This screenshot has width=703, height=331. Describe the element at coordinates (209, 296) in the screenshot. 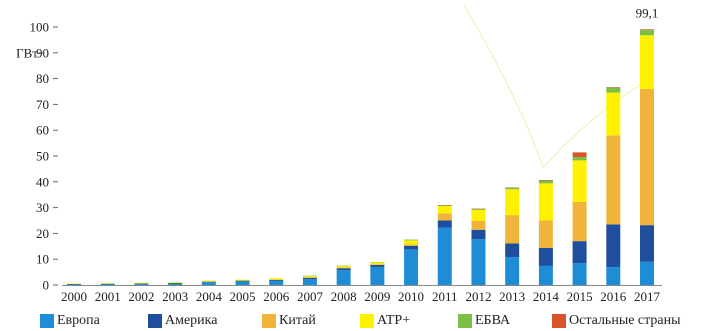

I see `x-tick-label: 2004` at that location.